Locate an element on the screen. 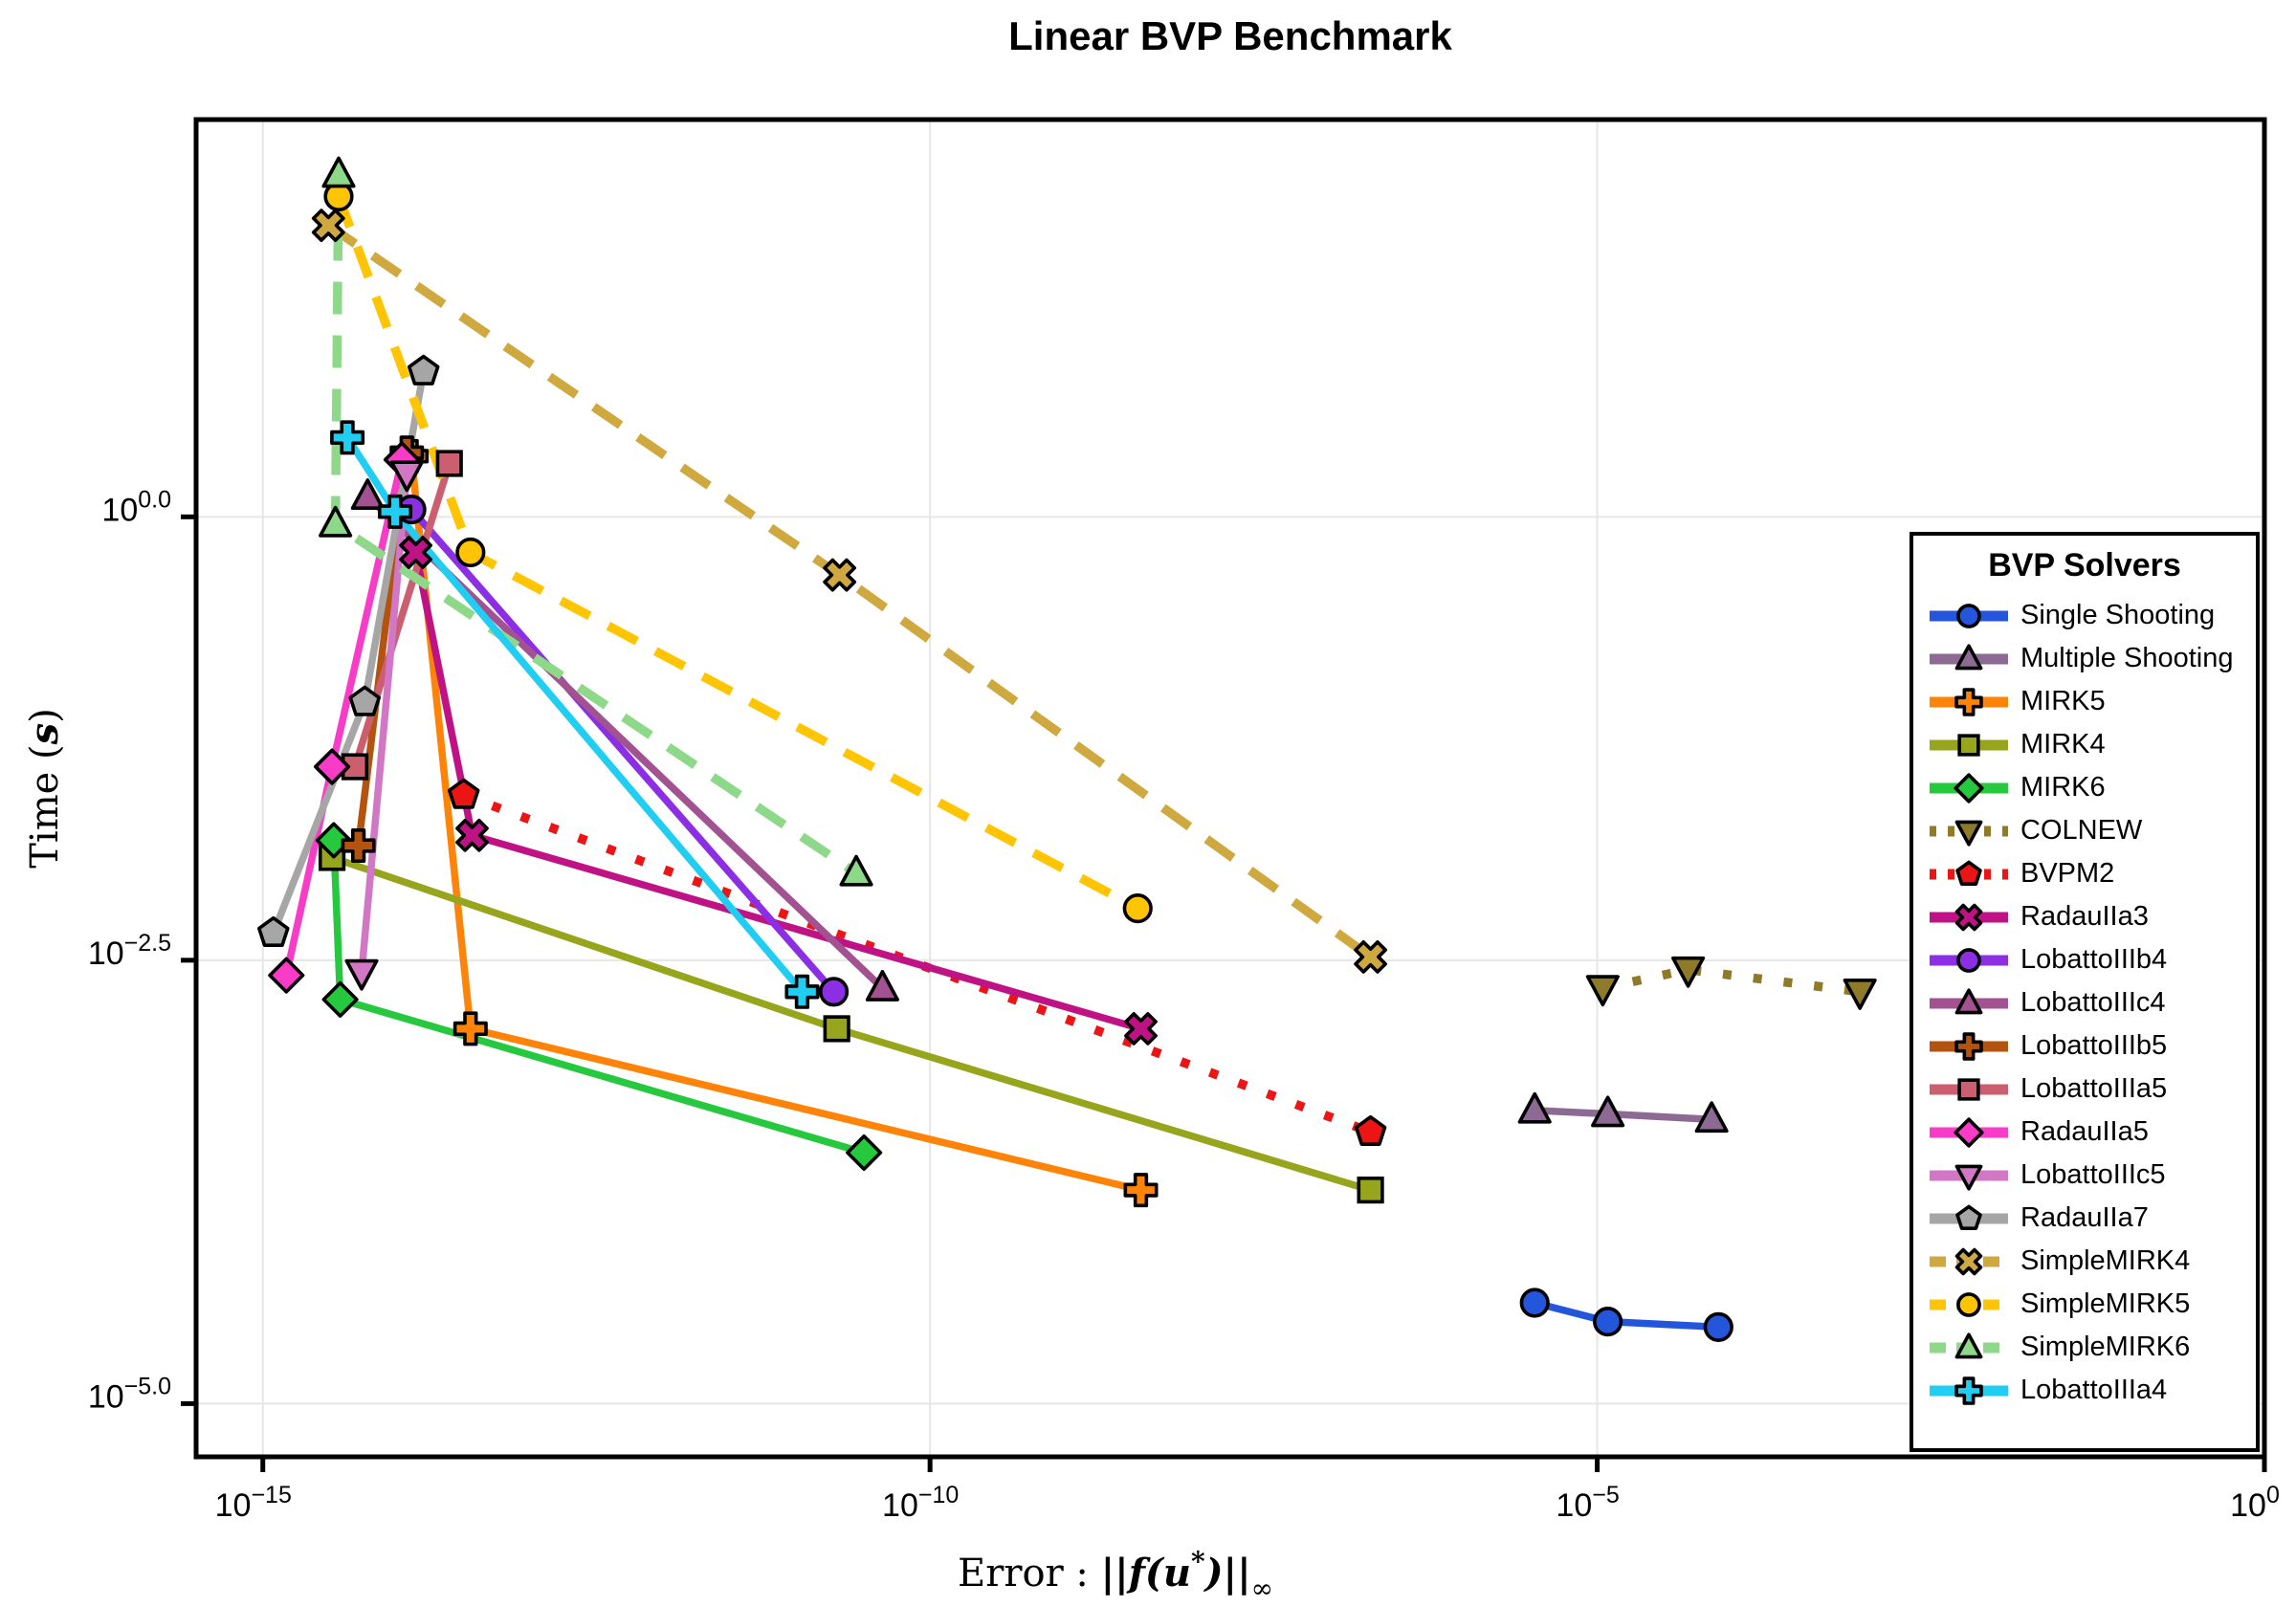  series-line-LobattoIIIb4 is located at coordinates (622, 751).